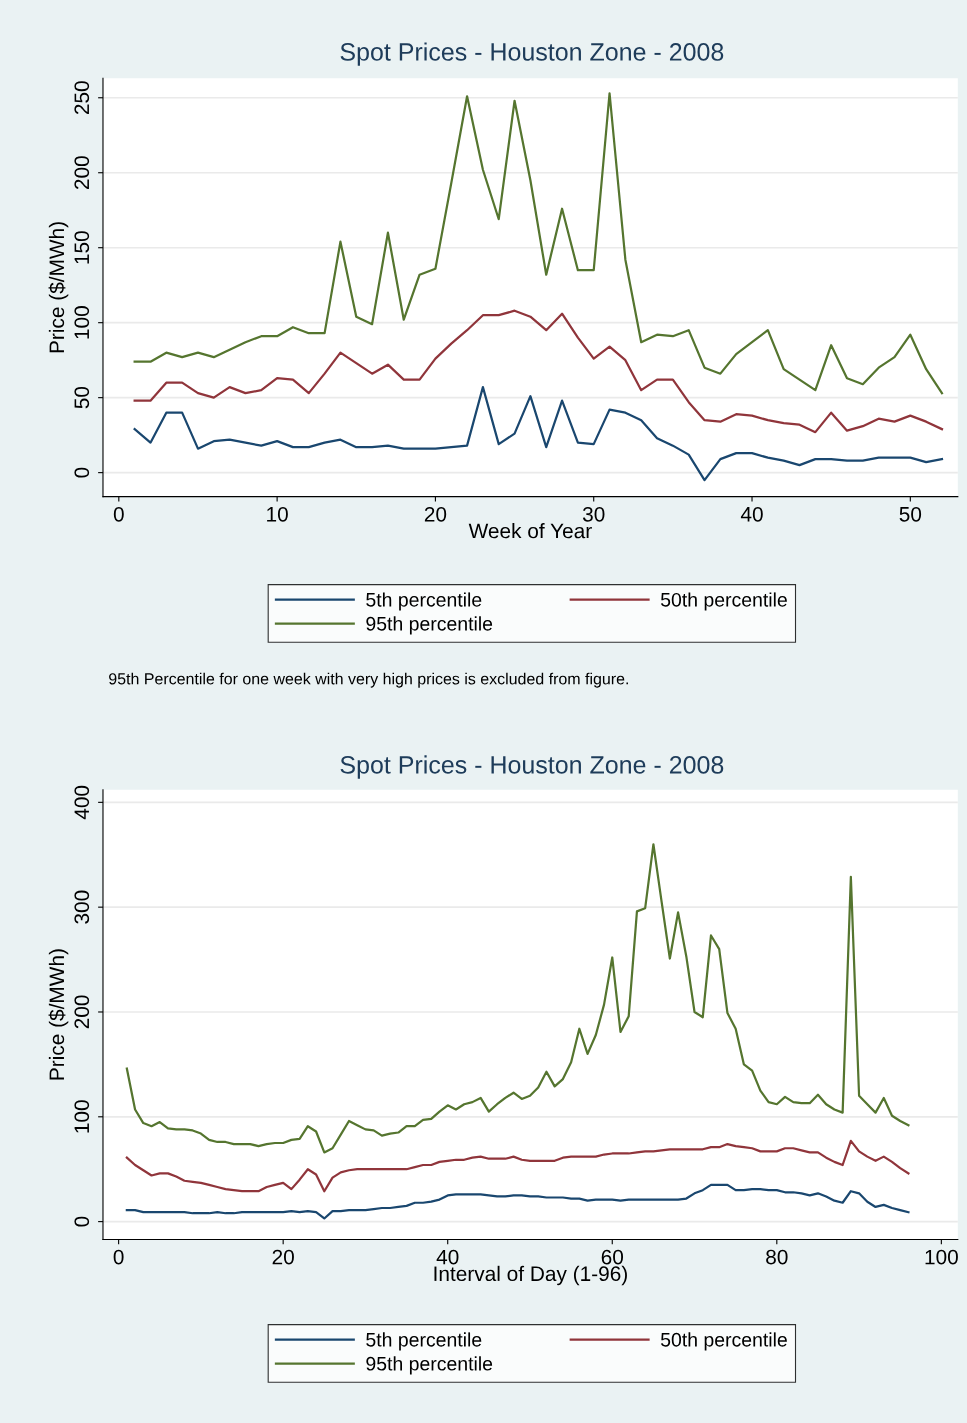 Image resolution: width=967 pixels, height=1423 pixels. Describe the element at coordinates (612, 1257) in the screenshot. I see `x-tick-label: 60` at that location.